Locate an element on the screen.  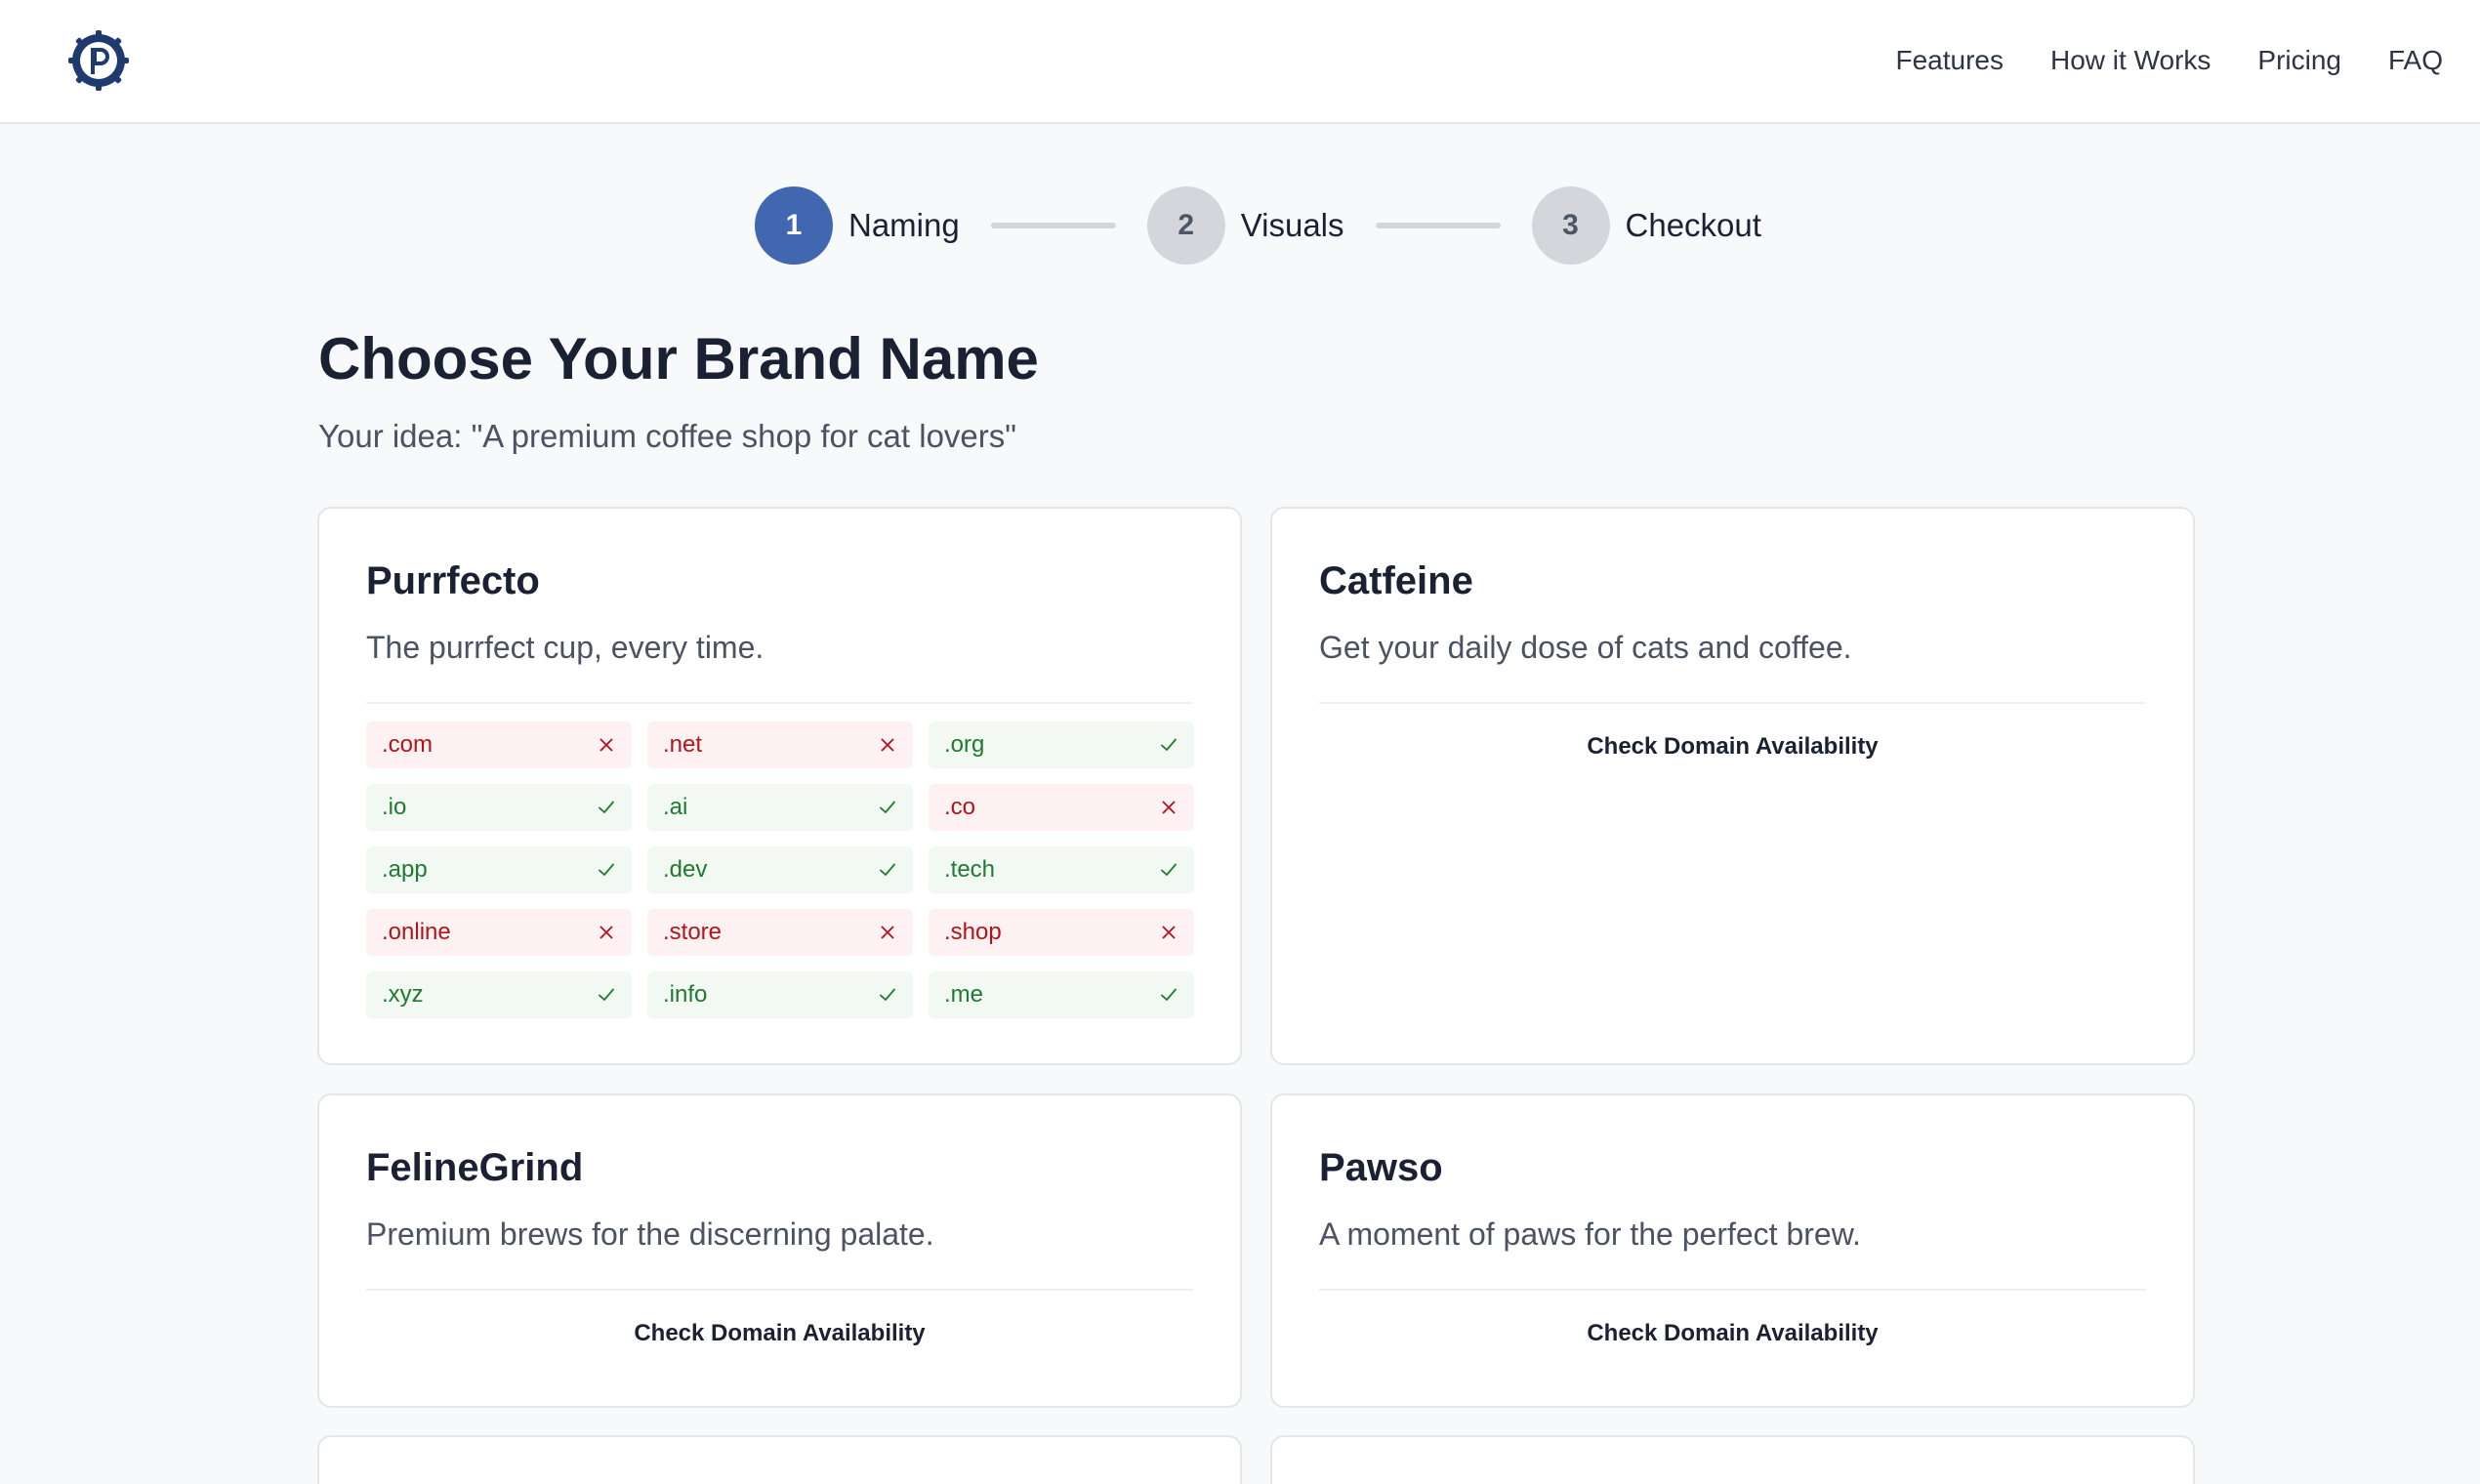
step-label: Checkout is located at coordinates (1693, 225).